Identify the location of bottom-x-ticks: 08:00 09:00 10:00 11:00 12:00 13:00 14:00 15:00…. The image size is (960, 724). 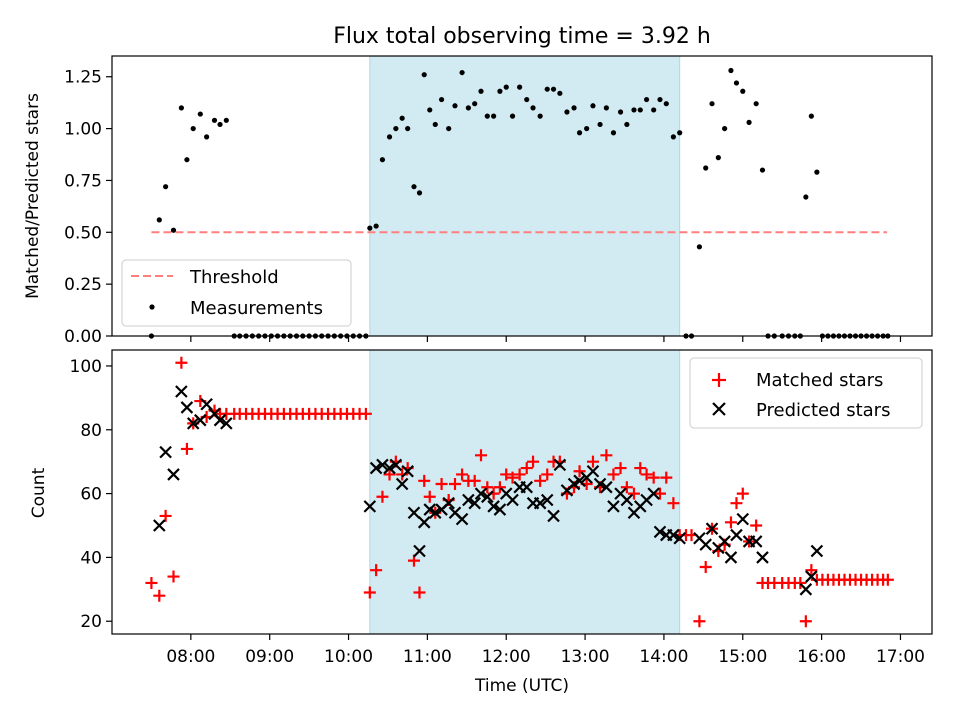
(545, 650).